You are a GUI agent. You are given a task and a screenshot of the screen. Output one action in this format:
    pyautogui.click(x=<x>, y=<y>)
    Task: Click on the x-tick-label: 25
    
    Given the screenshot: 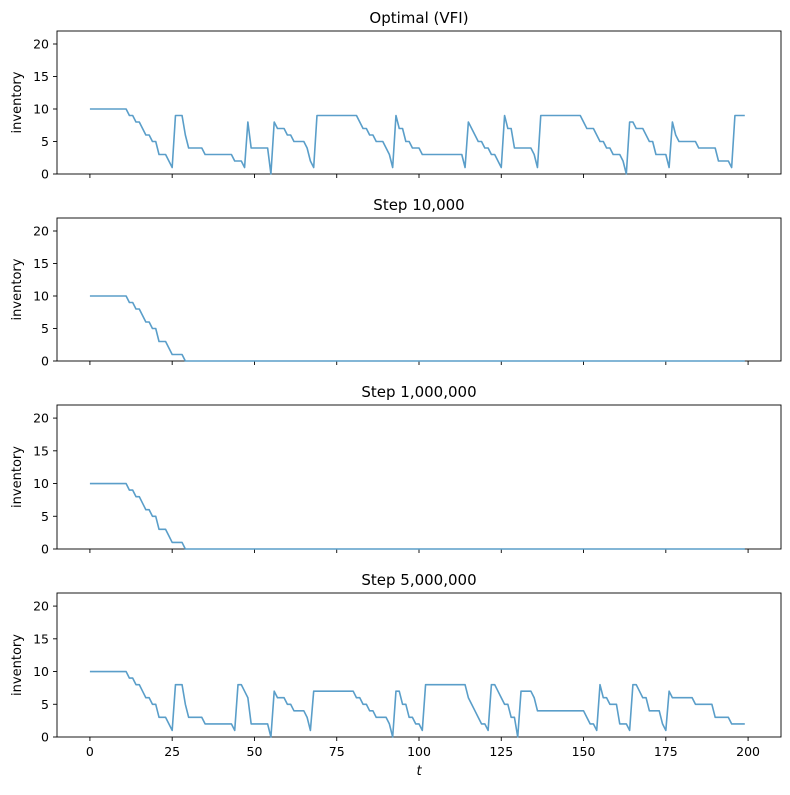 What is the action you would take?
    pyautogui.click(x=172, y=751)
    